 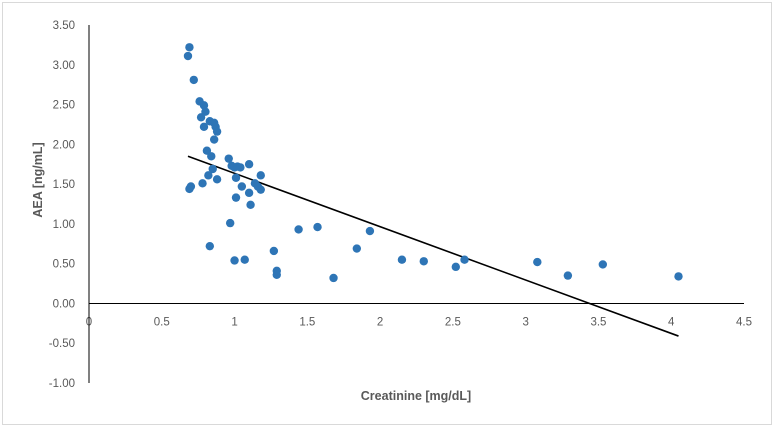 What do you see at coordinates (162, 322) in the screenshot?
I see `x-tick-label: 0.5` at bounding box center [162, 322].